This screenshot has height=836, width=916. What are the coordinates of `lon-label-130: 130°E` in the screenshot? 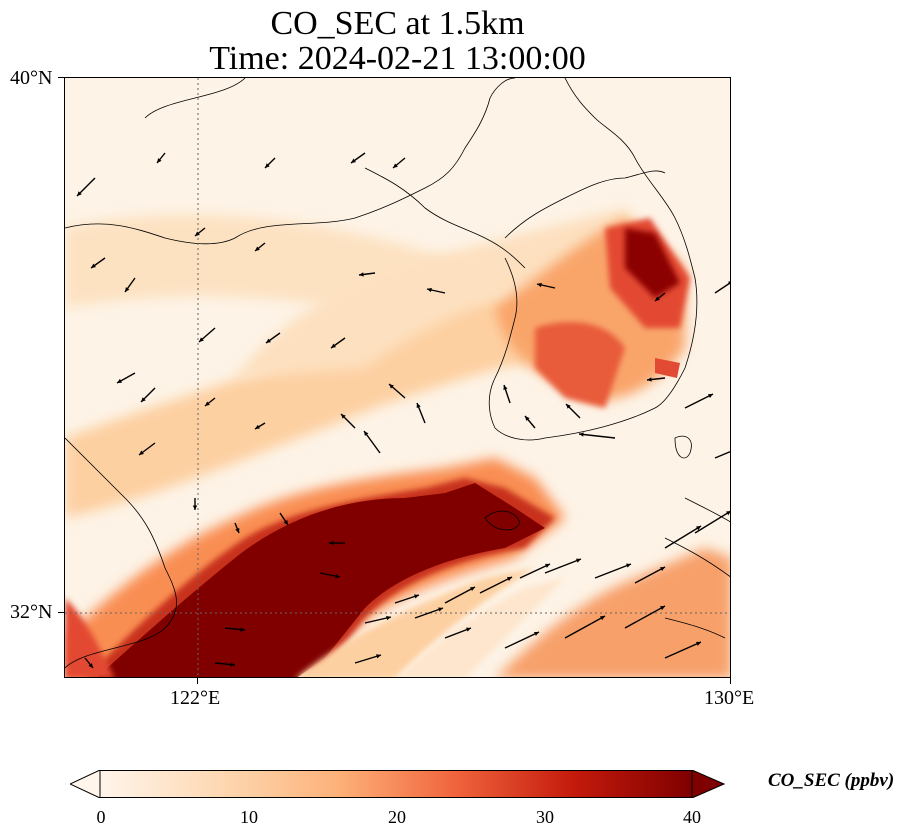 It's located at (729, 698).